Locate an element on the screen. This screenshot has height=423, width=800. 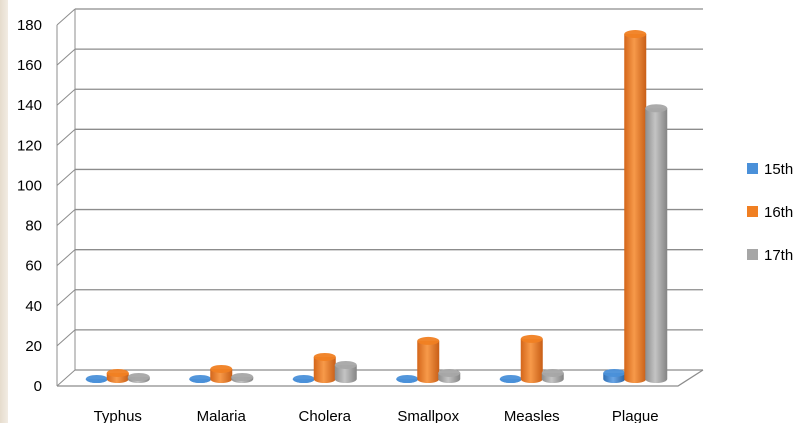
bar-17th-typhus is located at coordinates (138, 377).